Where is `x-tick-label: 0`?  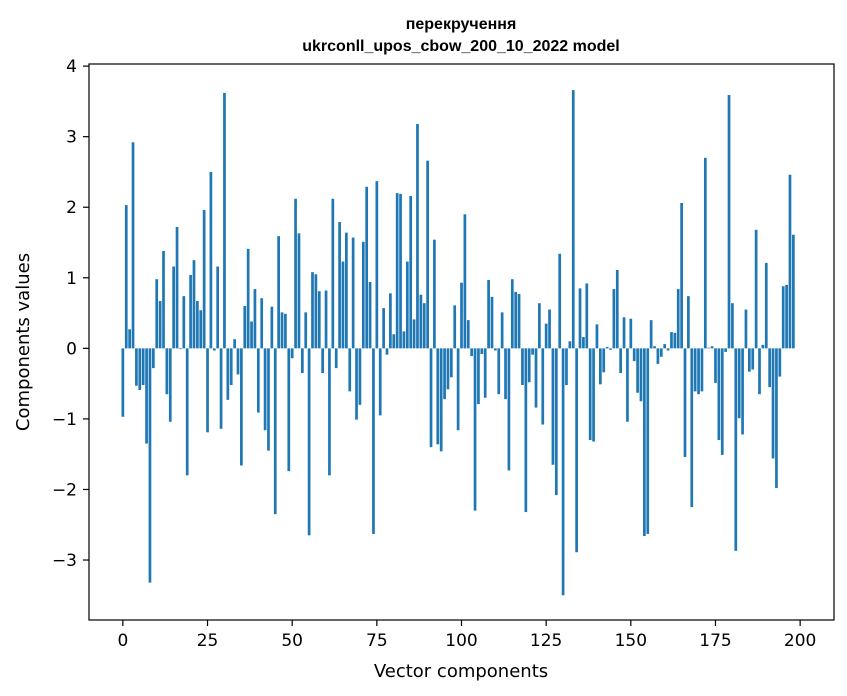
x-tick-label: 0 is located at coordinates (122, 641).